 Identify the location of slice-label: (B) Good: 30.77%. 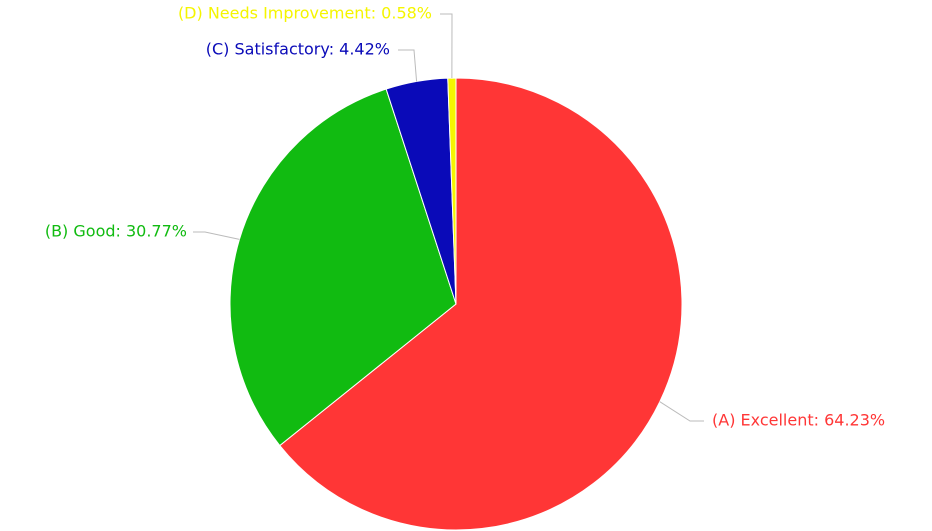
(116, 231).